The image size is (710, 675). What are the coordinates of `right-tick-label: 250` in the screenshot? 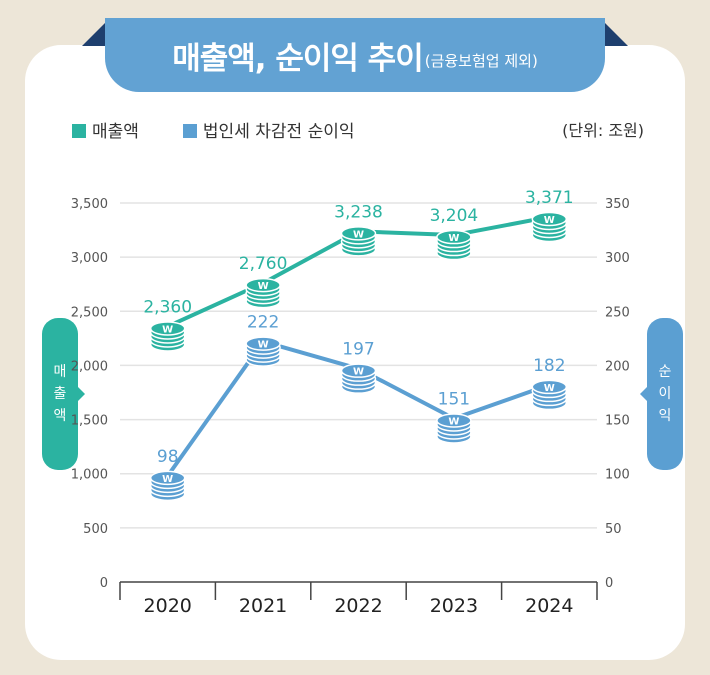 It's located at (617, 312).